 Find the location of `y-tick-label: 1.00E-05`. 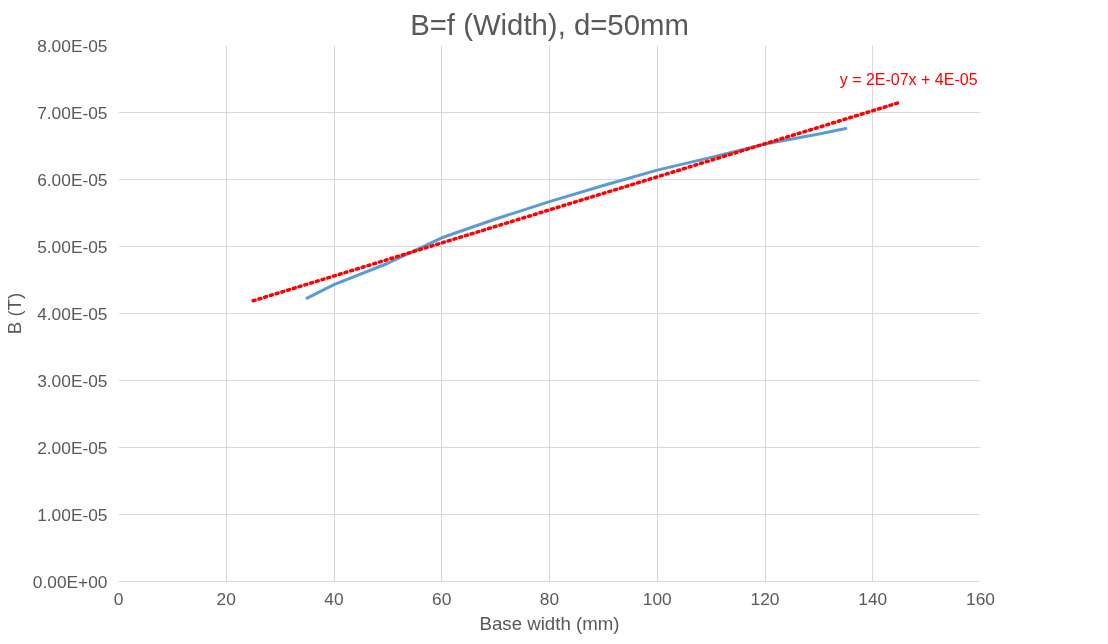

y-tick-label: 1.00E-05 is located at coordinates (72, 514).